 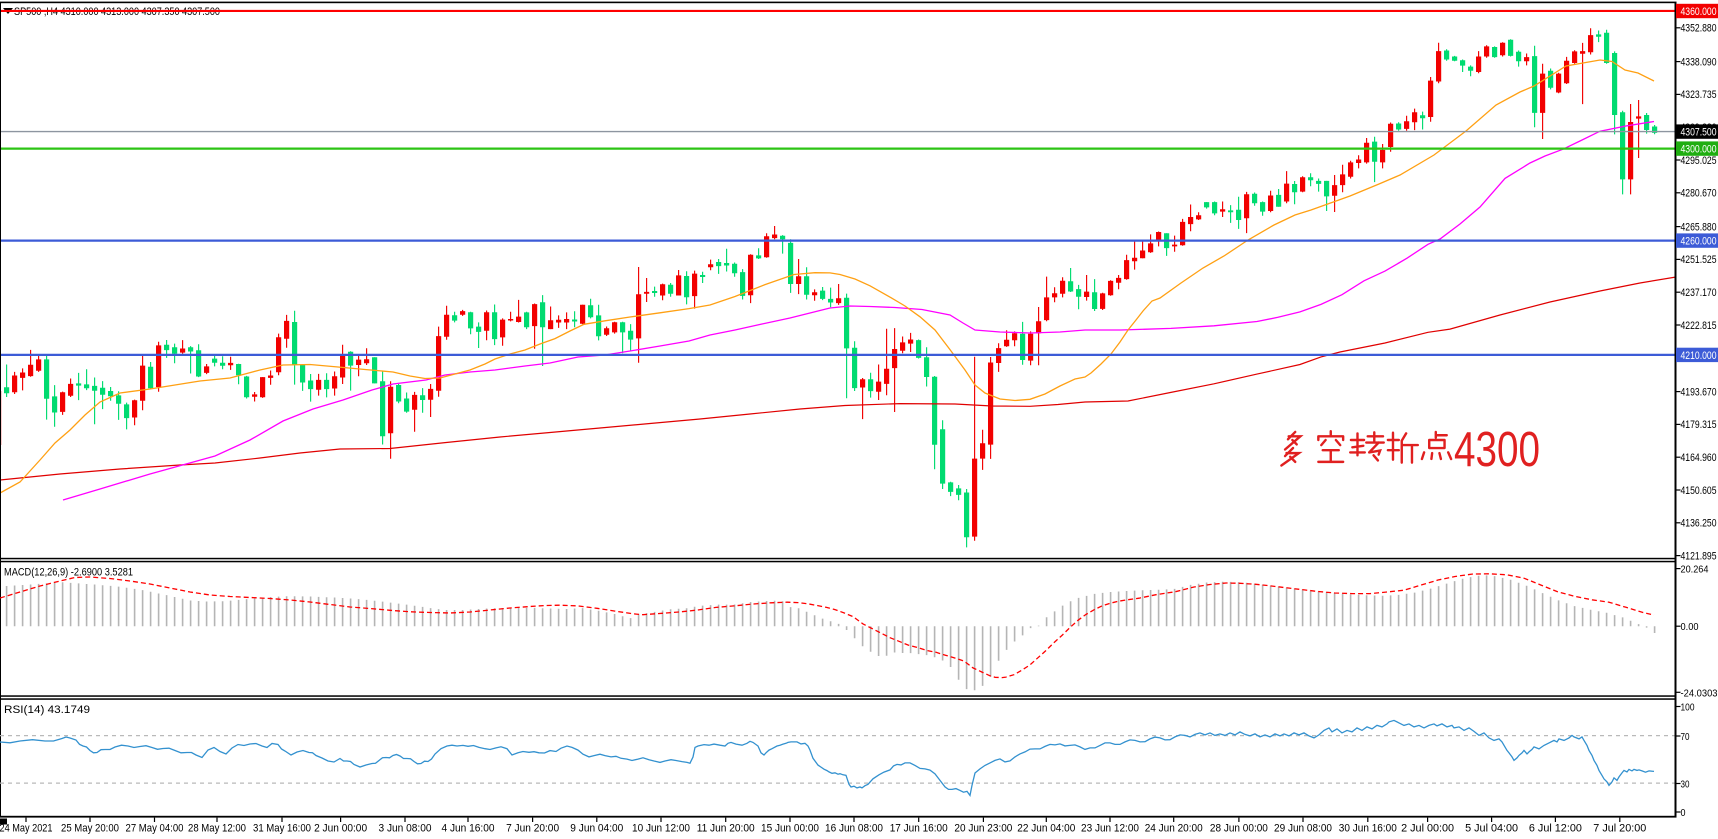 What do you see at coordinates (919, 829) in the screenshot?
I see `svg-text: 17 Jun 16:00` at bounding box center [919, 829].